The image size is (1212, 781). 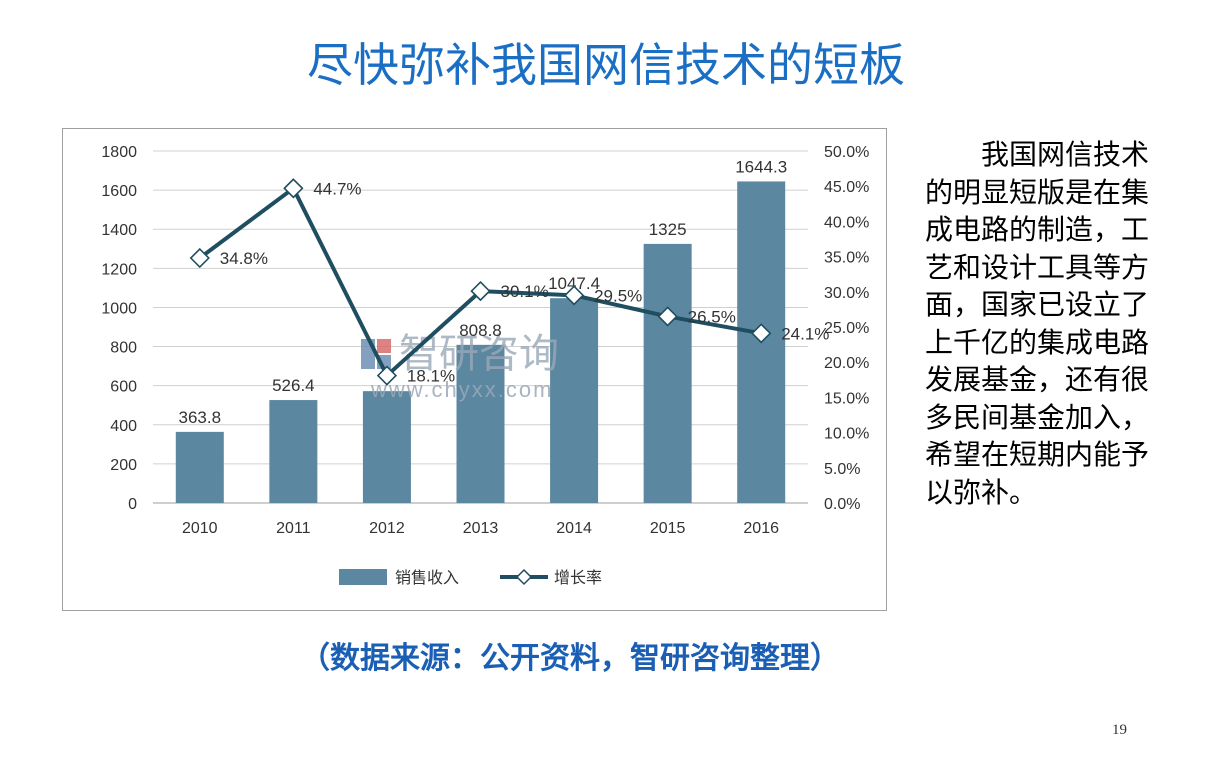 What do you see at coordinates (1119, 730) in the screenshot?
I see `page-number: 19` at bounding box center [1119, 730].